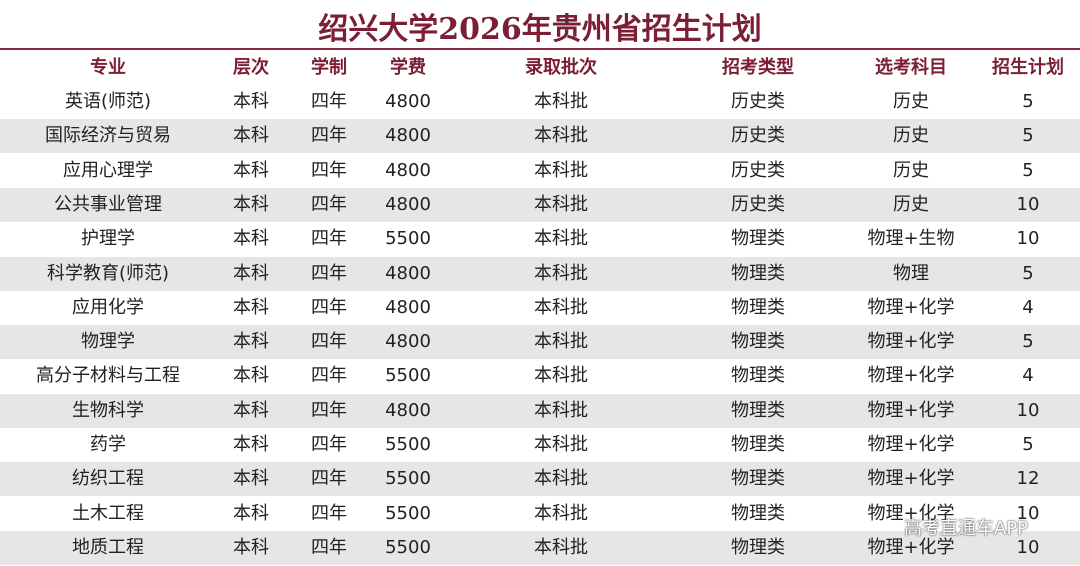 The image size is (1080, 566). What do you see at coordinates (108, 204) in the screenshot?
I see `table-cell: 公共事业管理` at bounding box center [108, 204].